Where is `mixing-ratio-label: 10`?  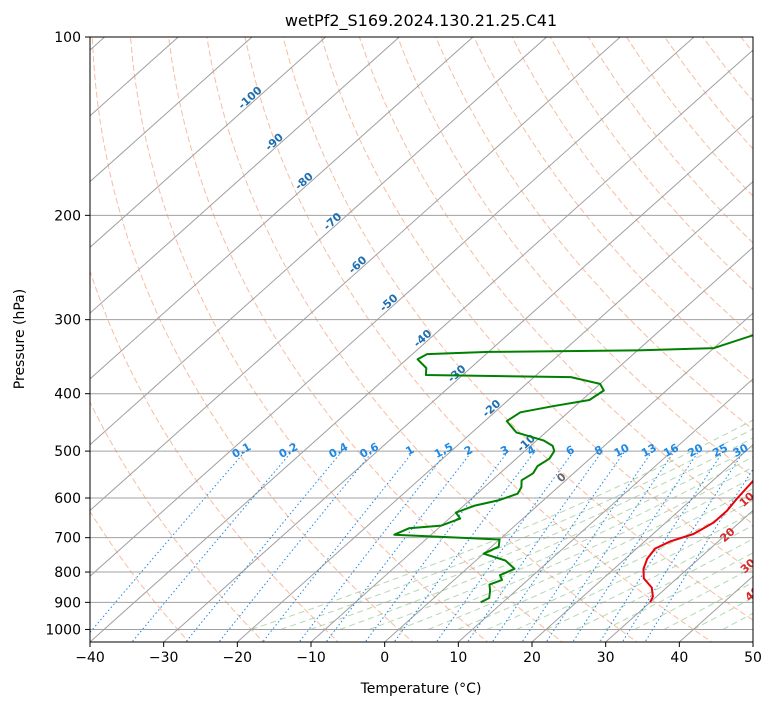 mixing-ratio-label: 10 is located at coordinates (622, 450).